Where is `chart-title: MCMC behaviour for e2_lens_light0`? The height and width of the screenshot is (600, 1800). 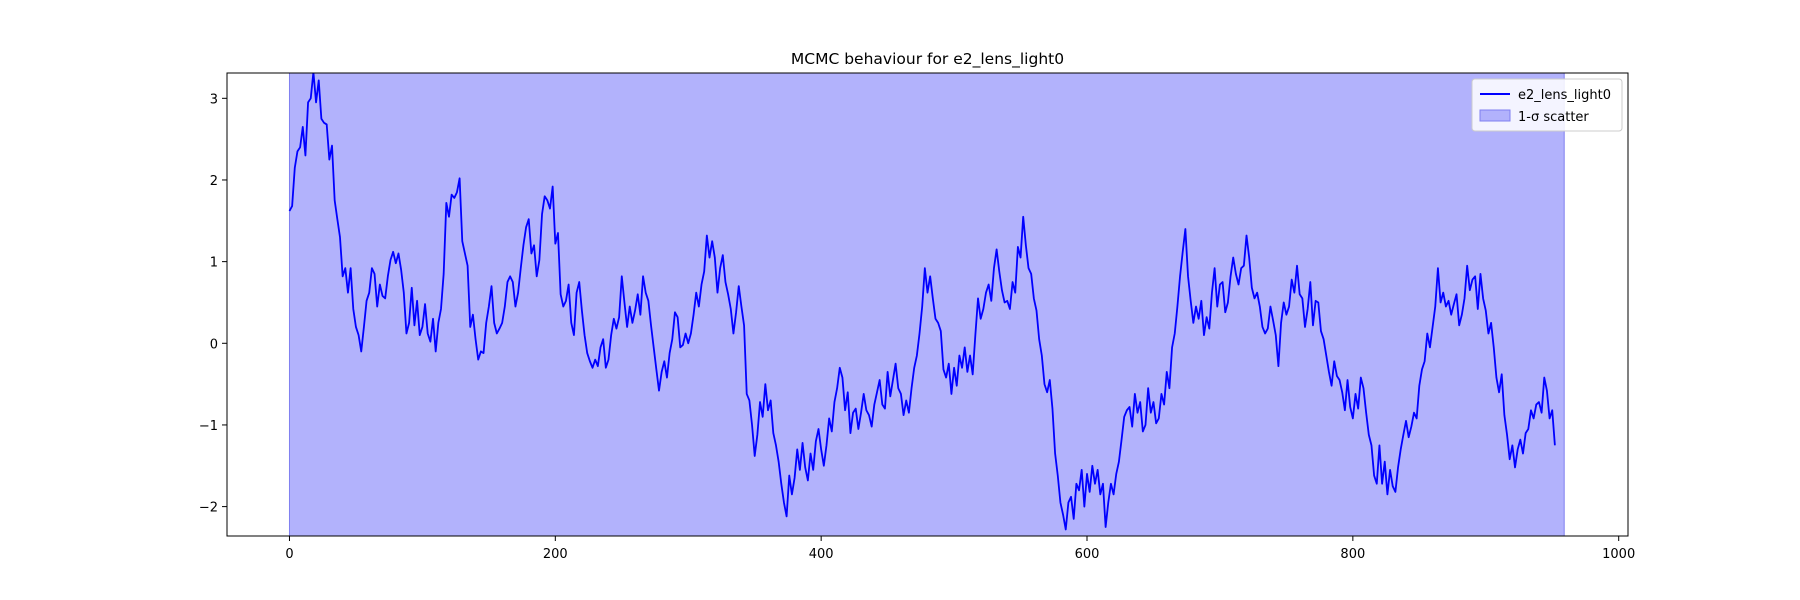 chart-title: MCMC behaviour for e2_lens_light0 is located at coordinates (927, 59).